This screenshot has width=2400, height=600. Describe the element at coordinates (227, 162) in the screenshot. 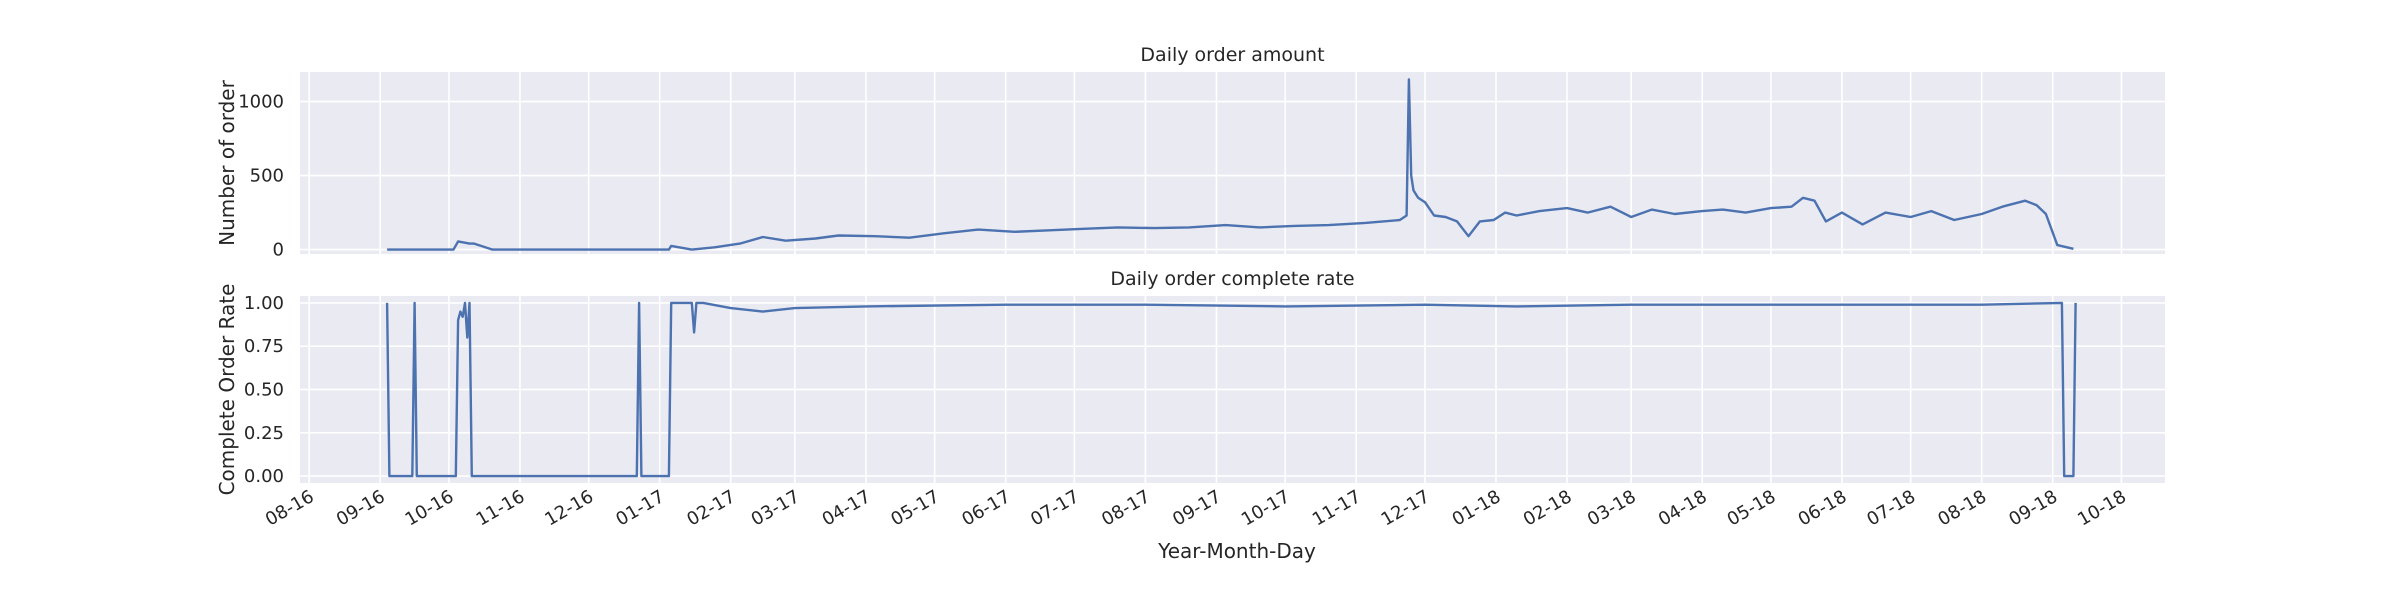

I see `y-axis-label: Number of order` at that location.